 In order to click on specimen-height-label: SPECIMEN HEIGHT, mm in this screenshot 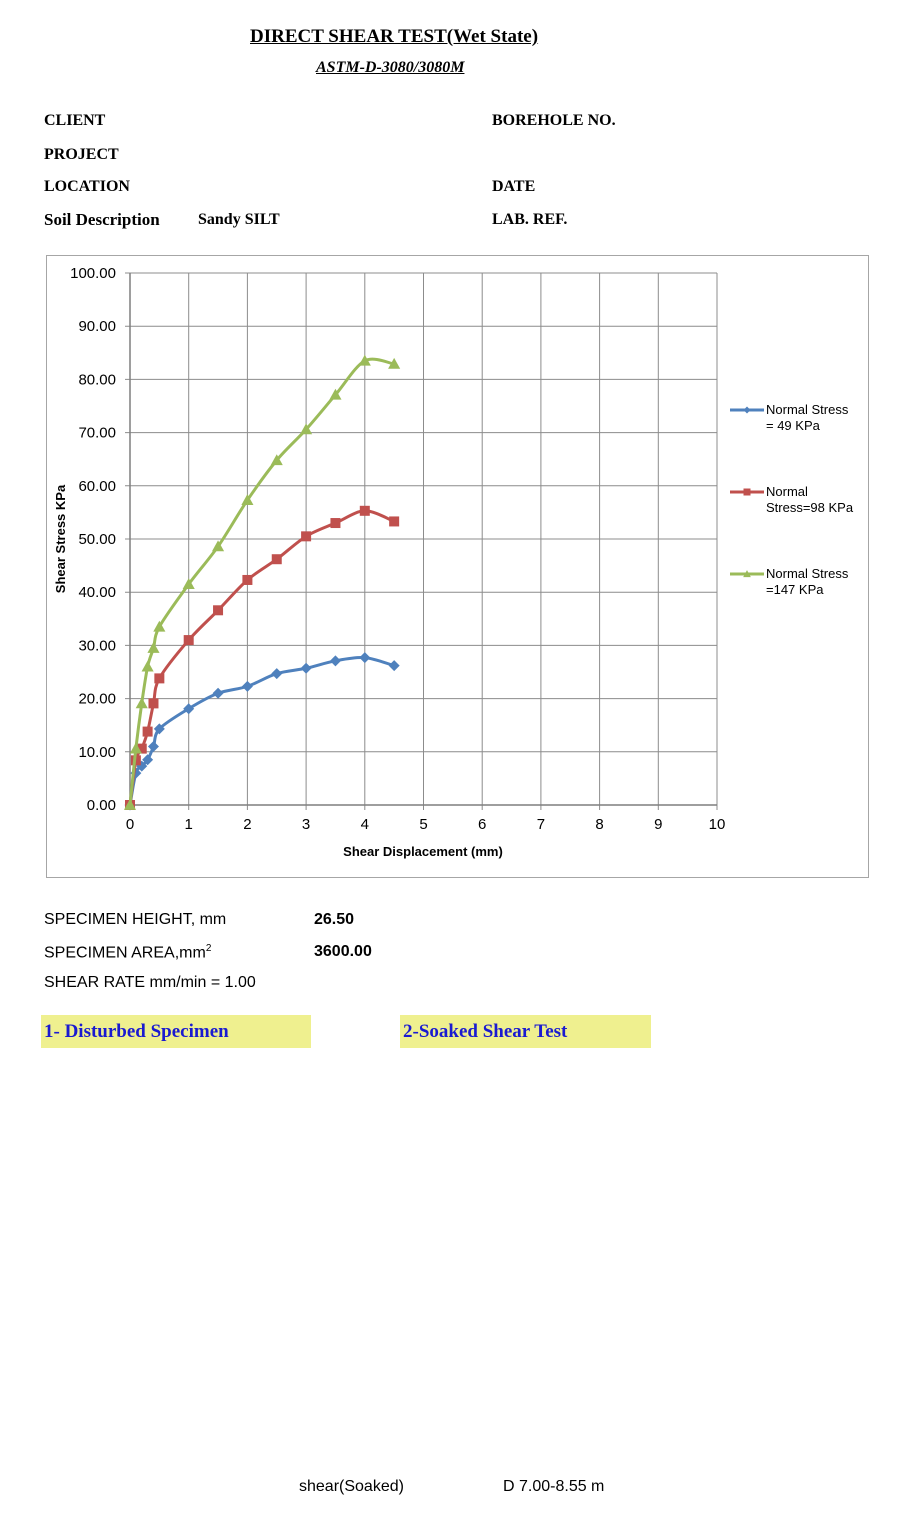, I will do `click(135, 919)`.